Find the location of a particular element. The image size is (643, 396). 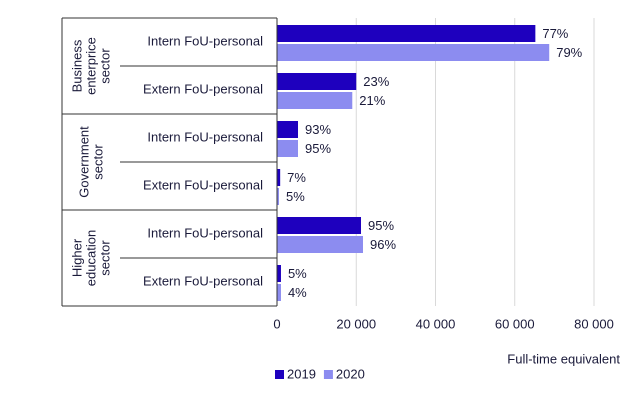

x-tick-label: 60 000 is located at coordinates (515, 323).